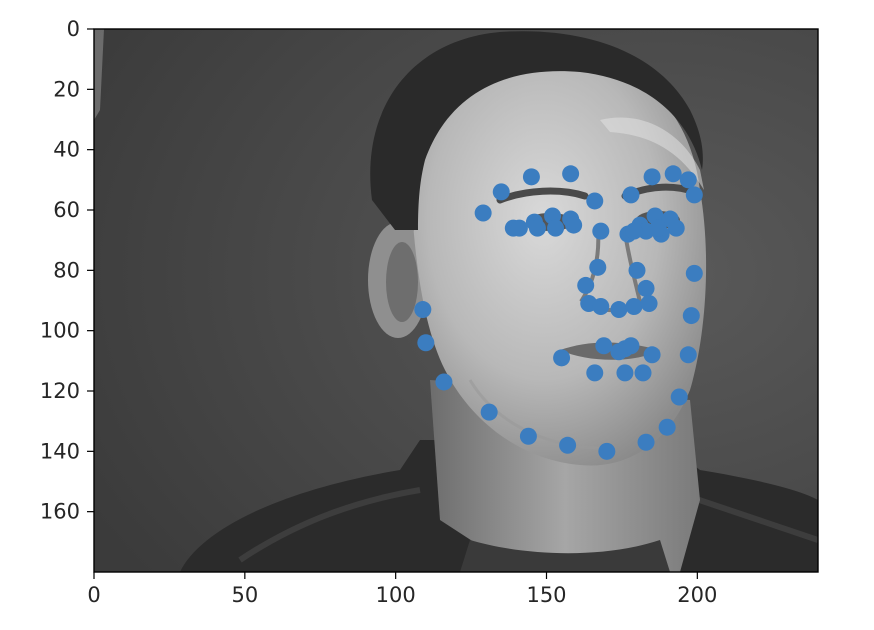 Image resolution: width=874 pixels, height=630 pixels. Describe the element at coordinates (60, 331) in the screenshot. I see `y-tick-label: 100` at that location.